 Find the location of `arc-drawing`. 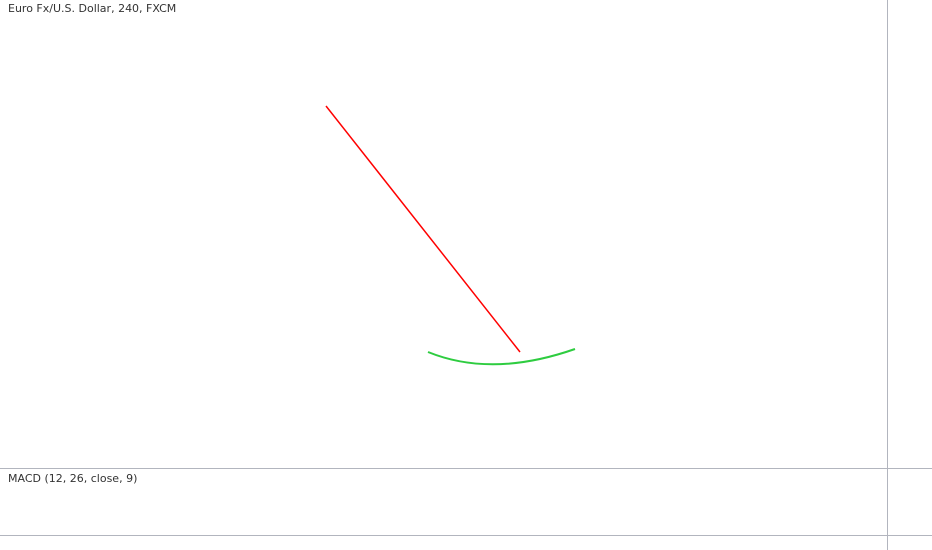

arc-drawing is located at coordinates (501, 357).